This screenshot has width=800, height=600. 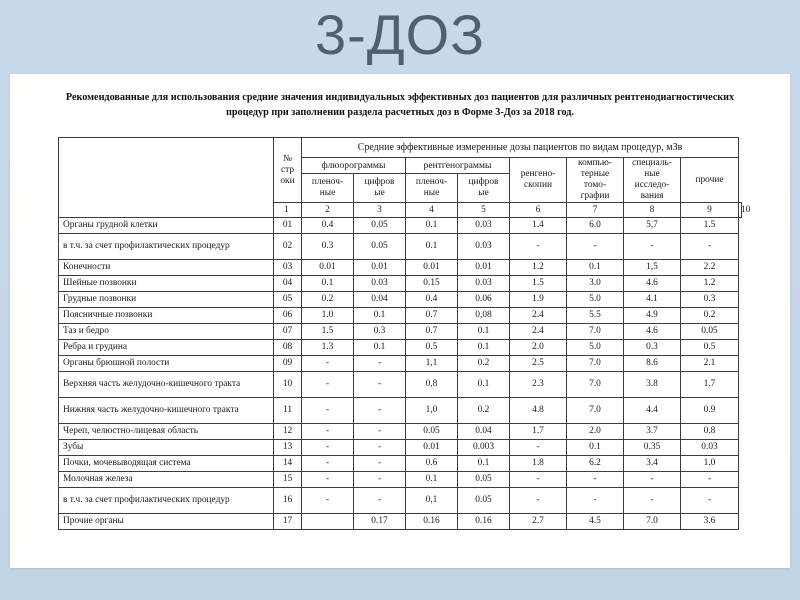 I want to click on row-label: Нижняя часть желудочно-кишечного тракта, so click(x=166, y=410).